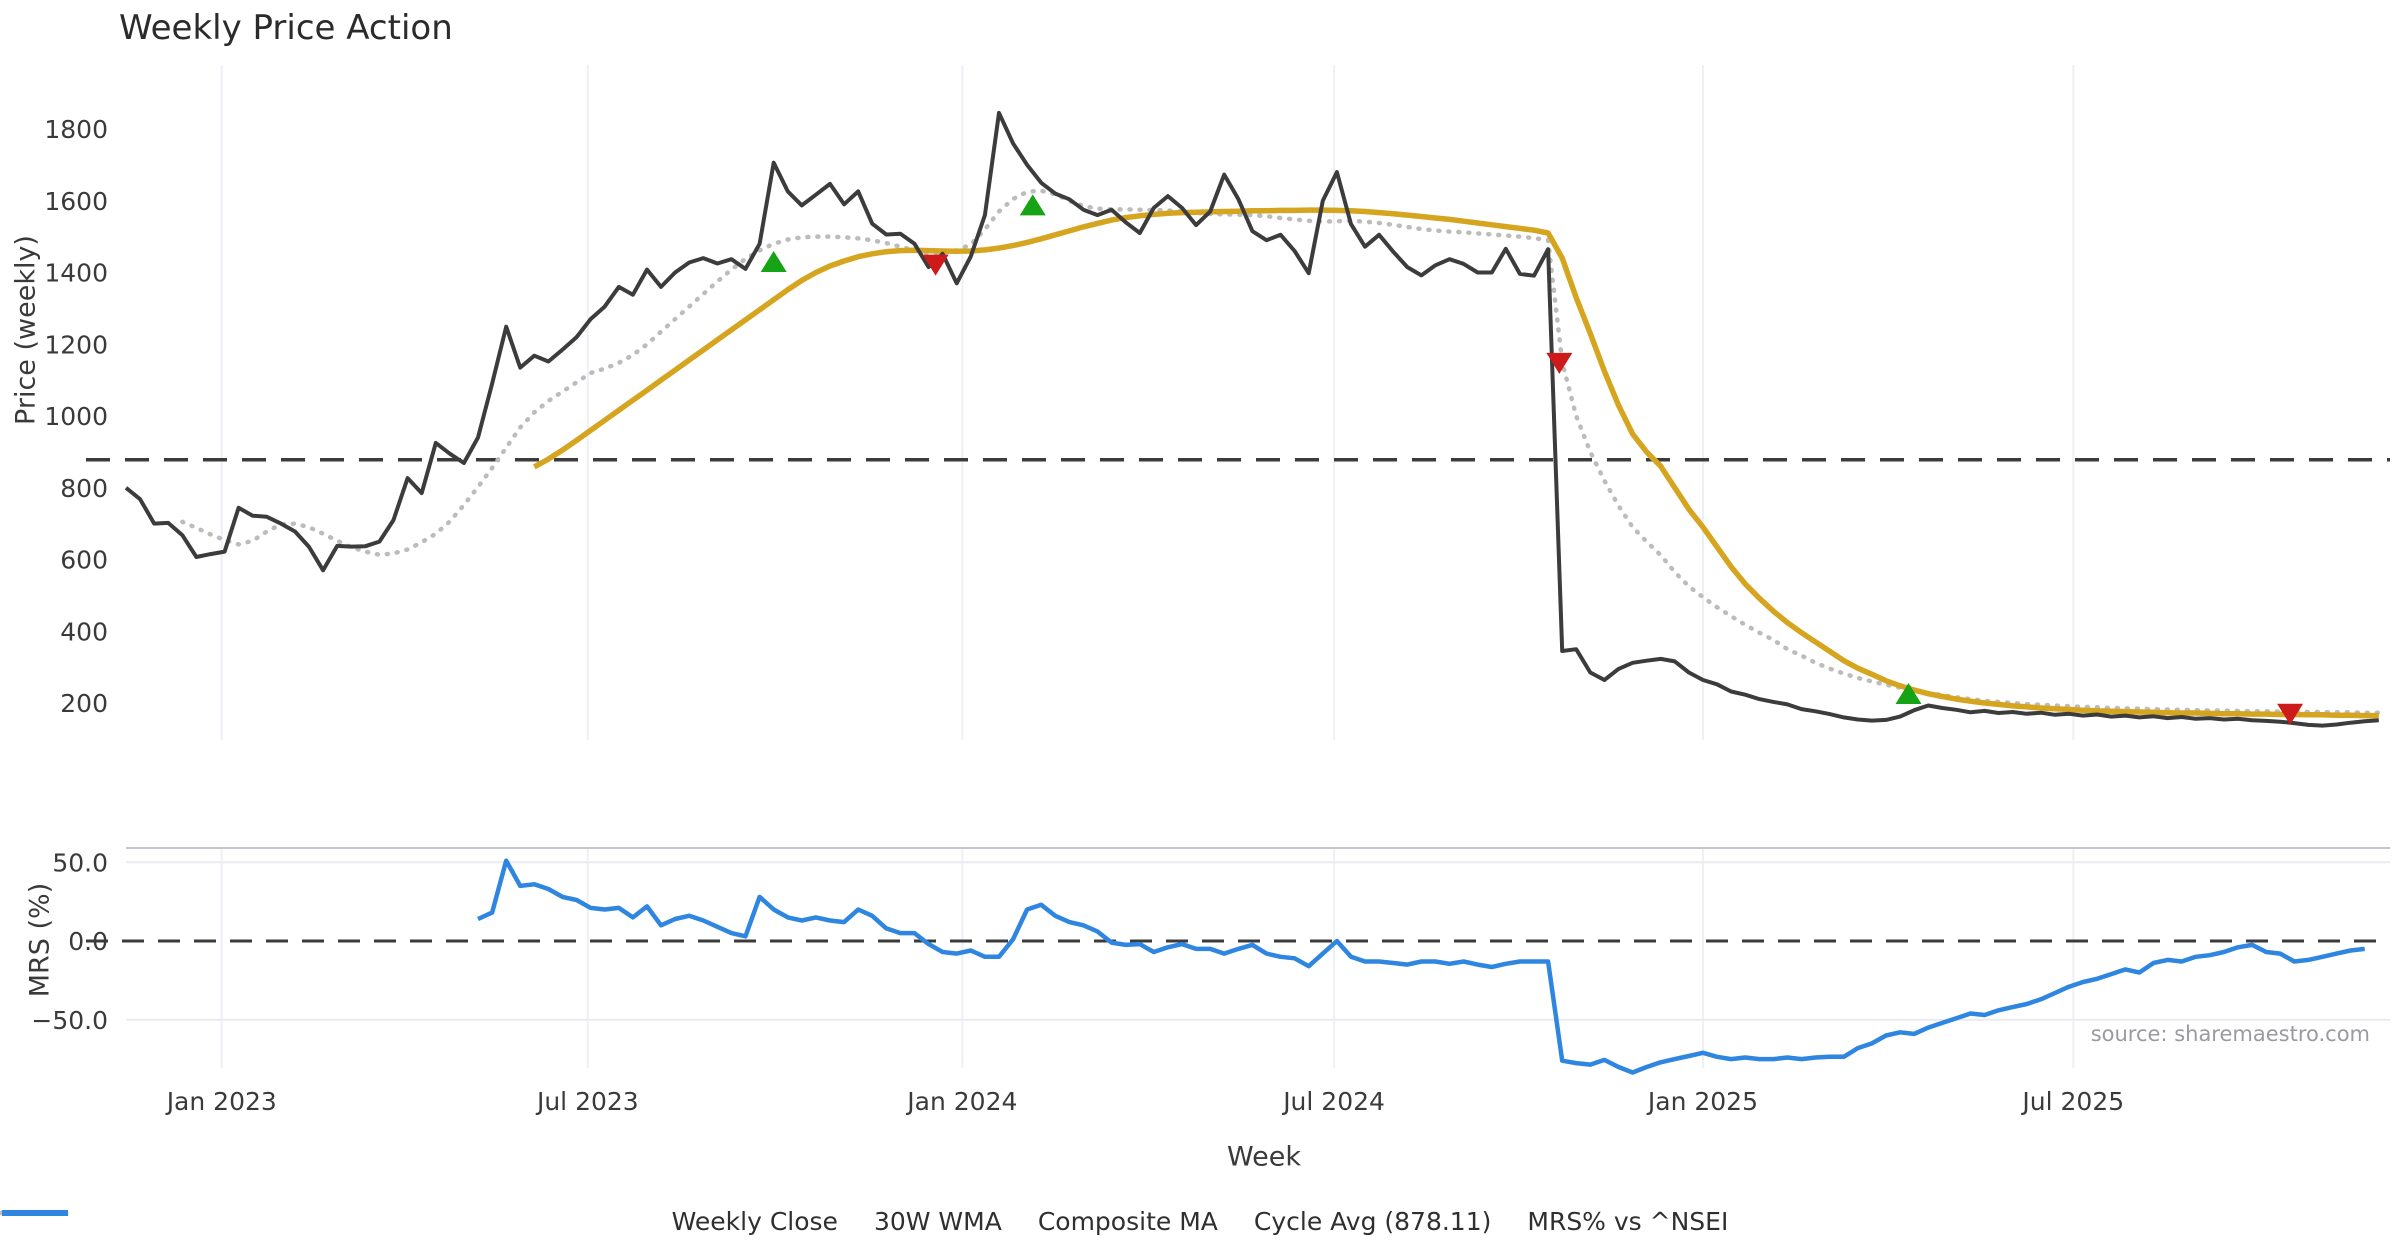  What do you see at coordinates (35, 1213) in the screenshot?
I see `legend-swatch-solid` at bounding box center [35, 1213].